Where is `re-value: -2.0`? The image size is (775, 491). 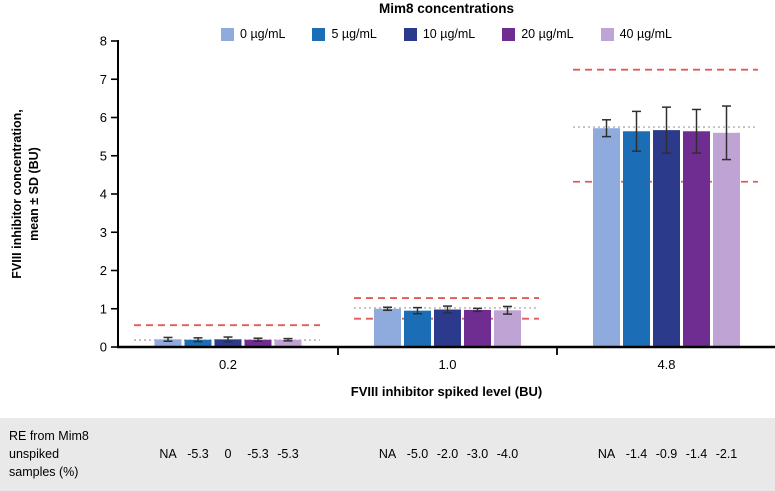 re-value: -2.0 is located at coordinates (447, 454).